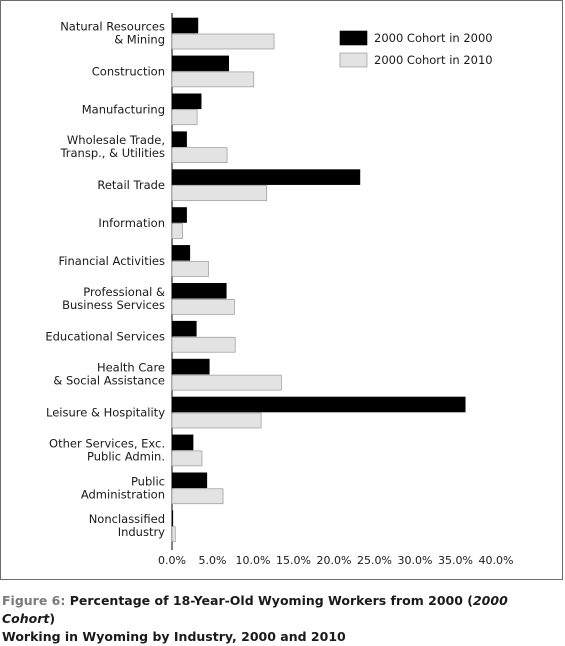 The height and width of the screenshot is (646, 565). I want to click on x-tick-label: 40.0%, so click(496, 560).